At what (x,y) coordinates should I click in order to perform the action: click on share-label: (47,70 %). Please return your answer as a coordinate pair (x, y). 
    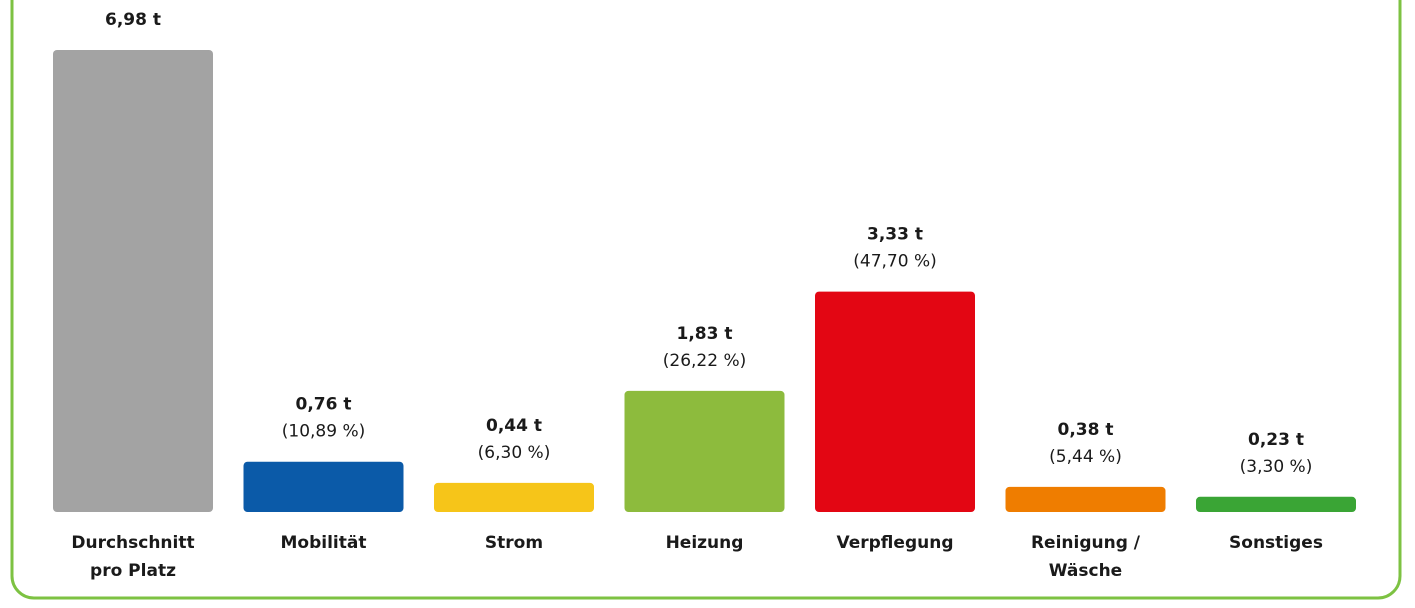
    Looking at the image, I should click on (895, 262).